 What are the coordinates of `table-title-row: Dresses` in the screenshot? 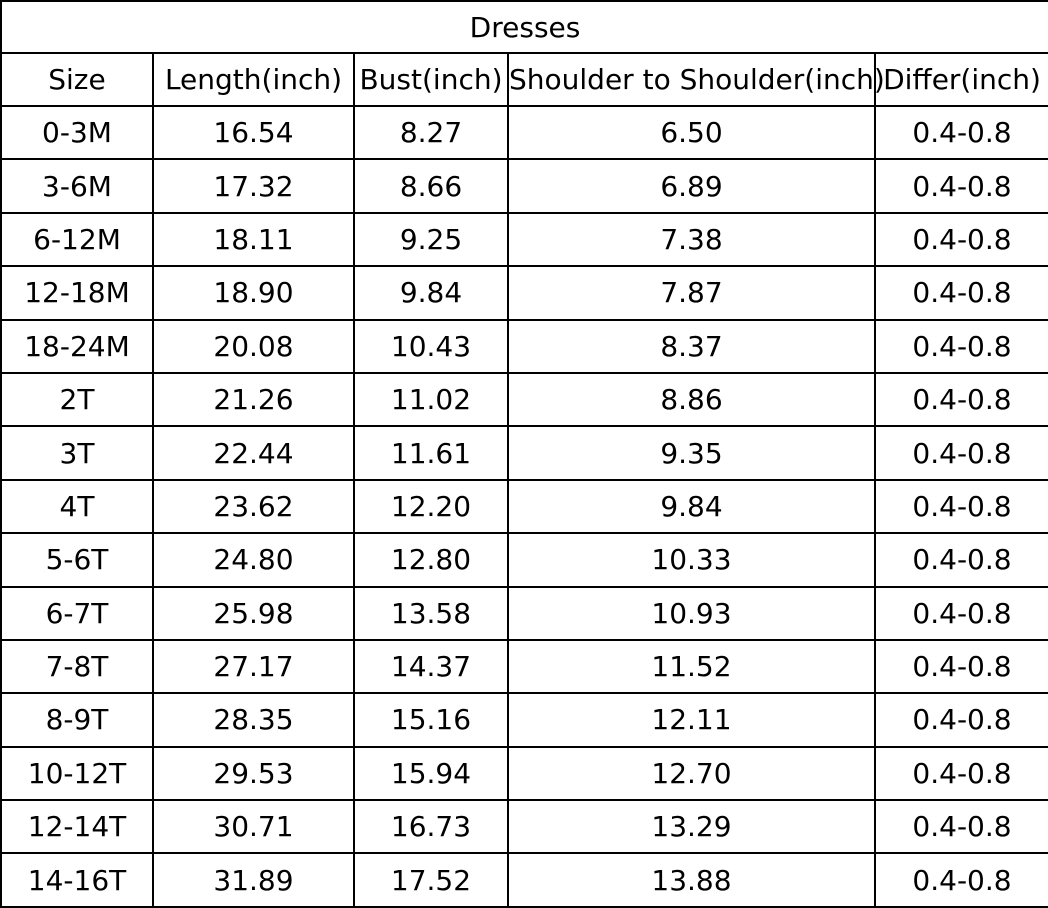 It's located at (524, 27).